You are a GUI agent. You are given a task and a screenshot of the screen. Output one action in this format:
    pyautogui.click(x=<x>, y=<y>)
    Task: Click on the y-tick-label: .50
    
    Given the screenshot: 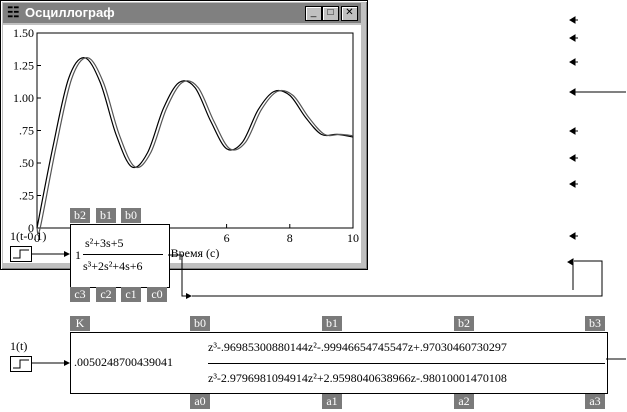 What is the action you would take?
    pyautogui.click(x=26, y=163)
    